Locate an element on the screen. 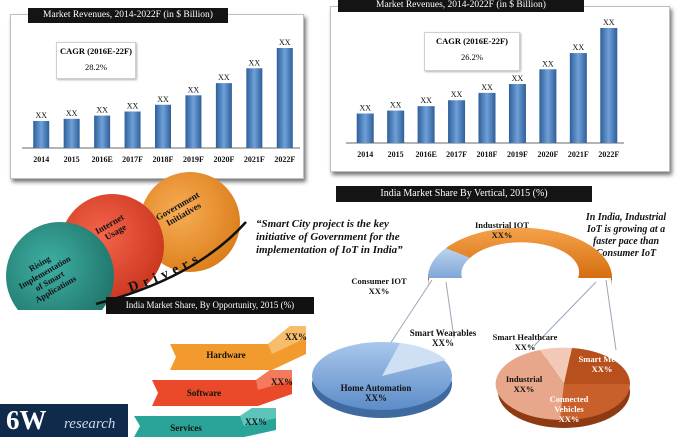 This screenshot has width=680, height=437. opportunity-bar-hardware is located at coordinates (238, 348).